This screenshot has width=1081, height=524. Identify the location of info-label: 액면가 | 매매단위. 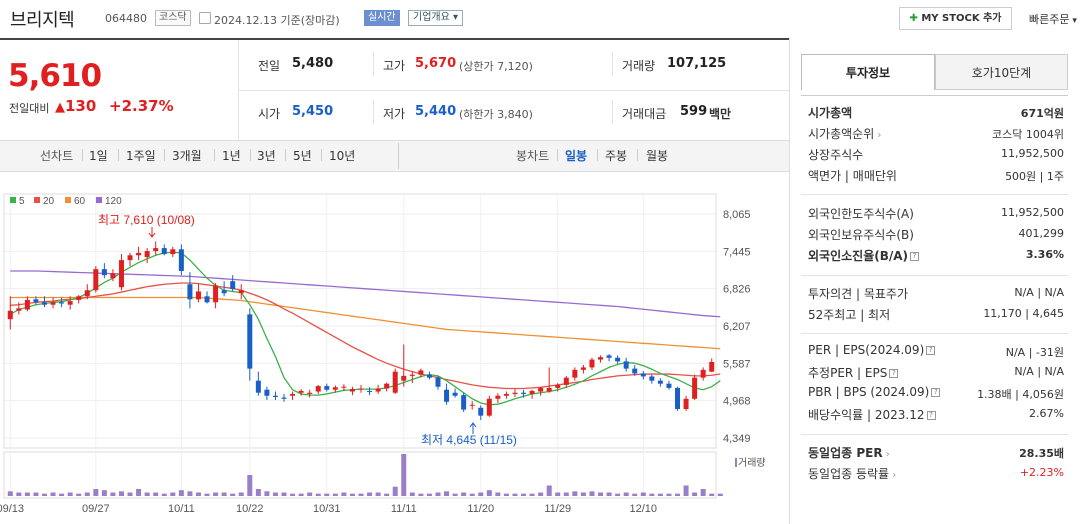
(852, 175).